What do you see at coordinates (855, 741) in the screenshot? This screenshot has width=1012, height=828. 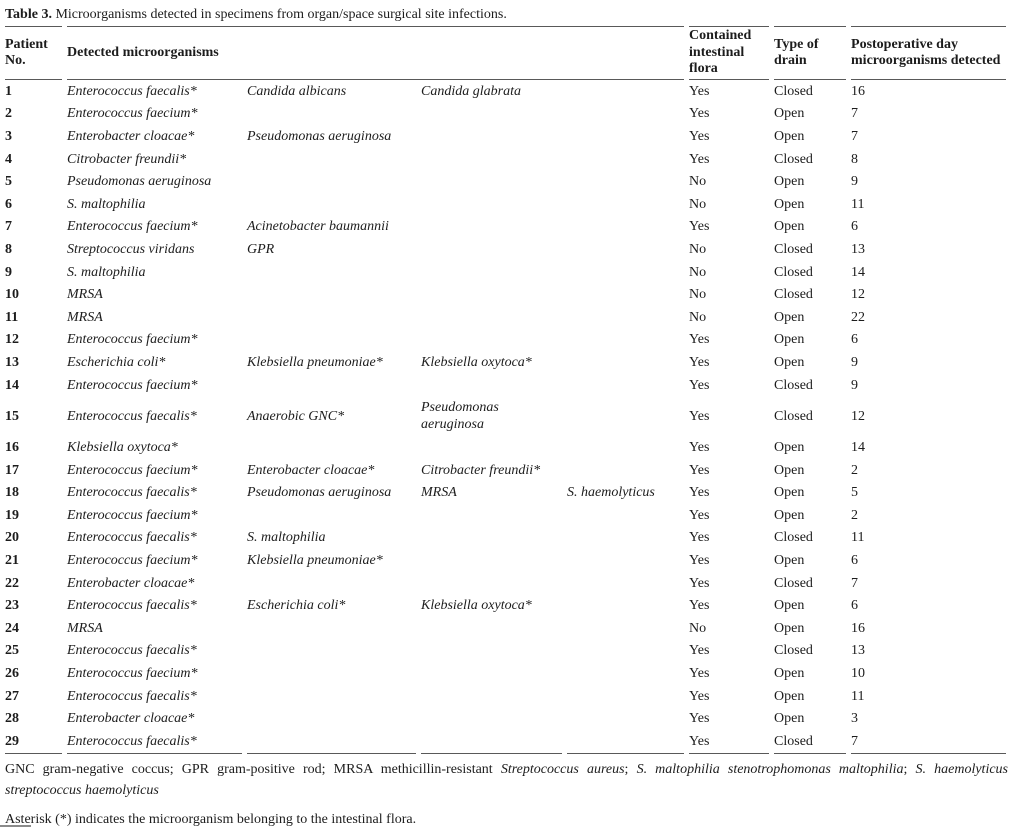 I see `postop-day-cell-text: 7` at bounding box center [855, 741].